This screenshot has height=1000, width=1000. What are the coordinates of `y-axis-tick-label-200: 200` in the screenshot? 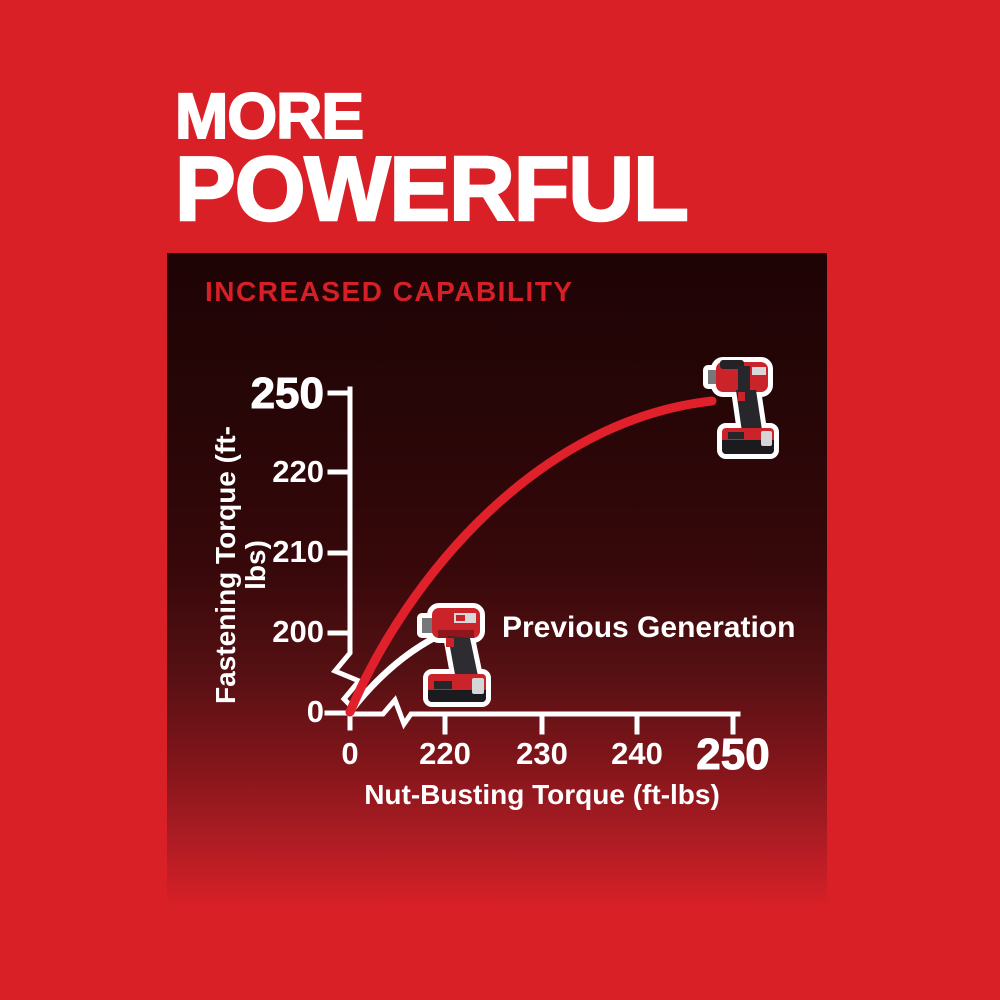 It's located at (298, 631).